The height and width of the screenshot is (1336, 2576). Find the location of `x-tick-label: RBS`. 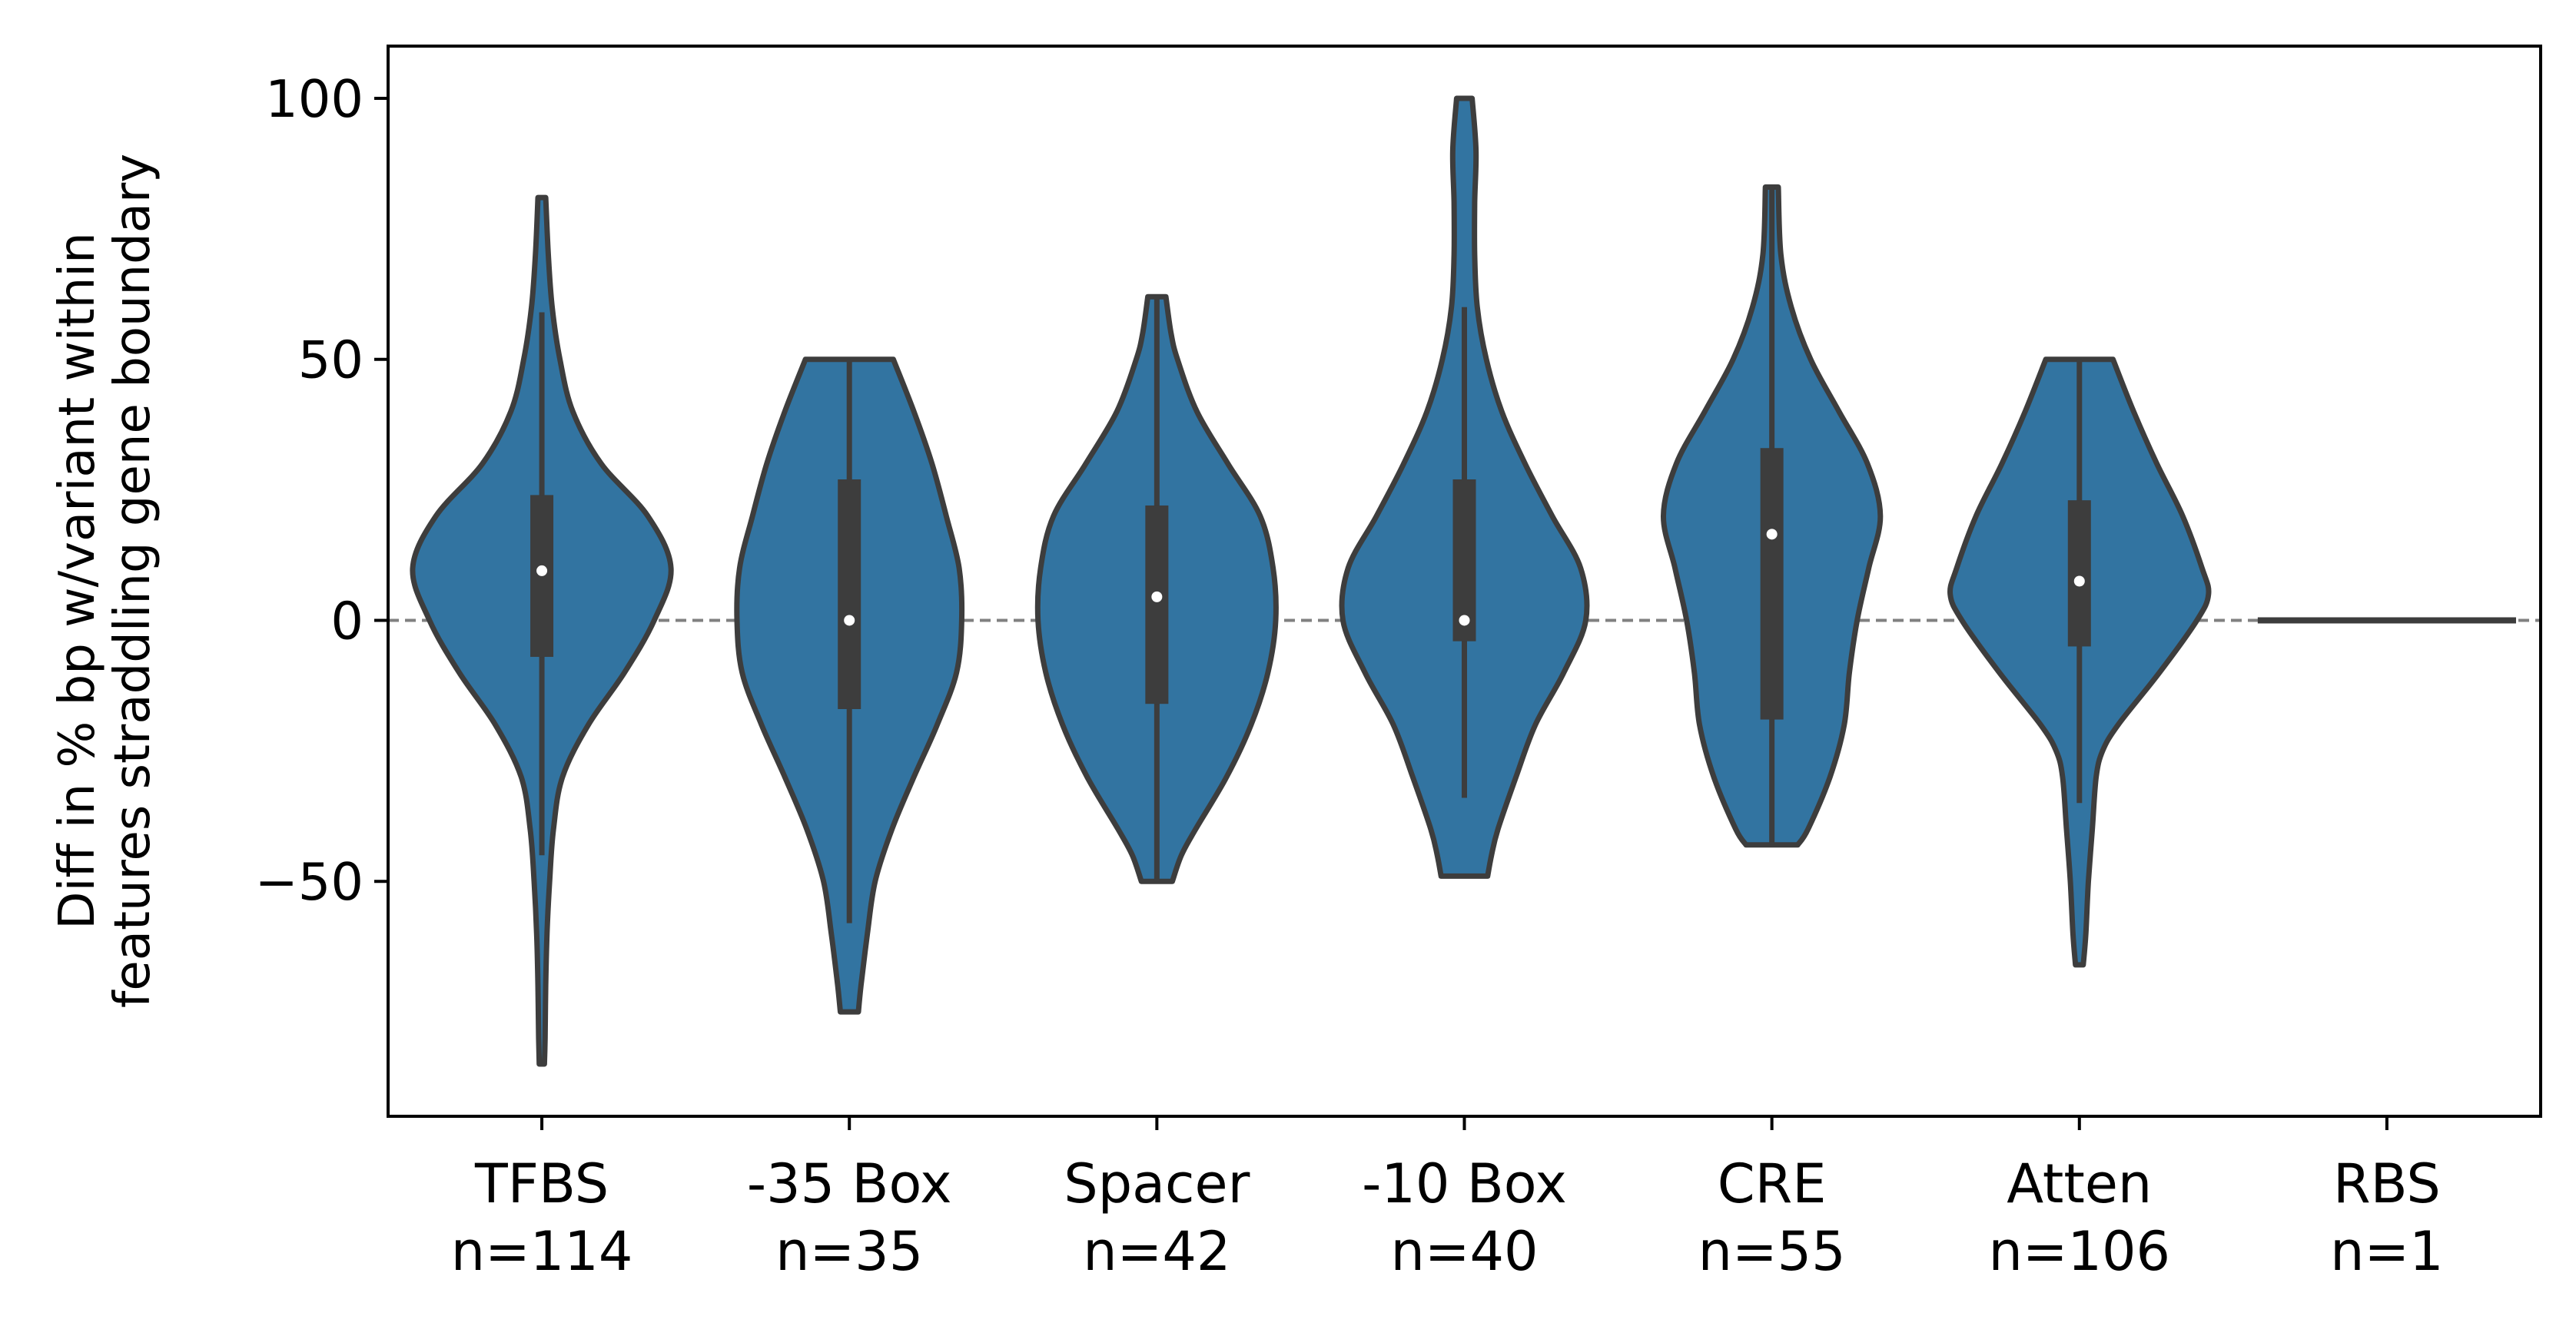

x-tick-label: RBS is located at coordinates (2387, 1183).